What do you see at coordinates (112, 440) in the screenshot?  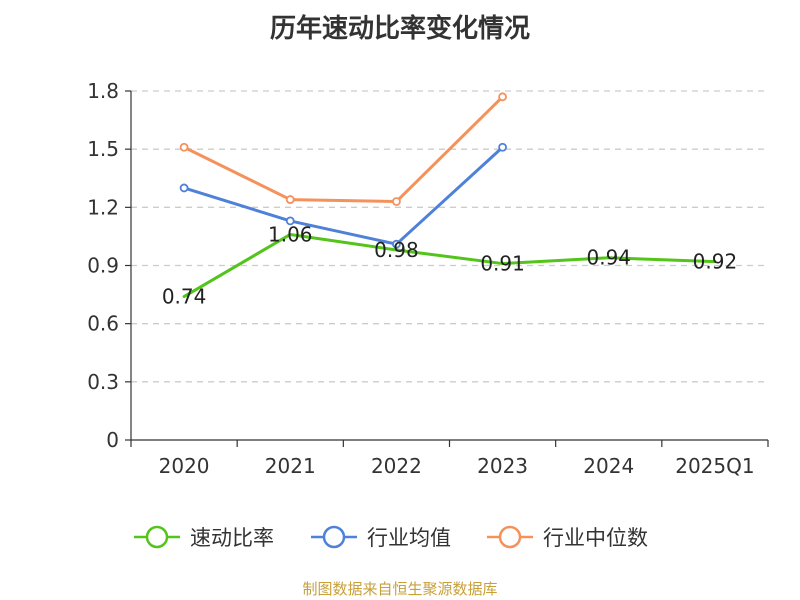 I see `y-tick-label: 0` at bounding box center [112, 440].